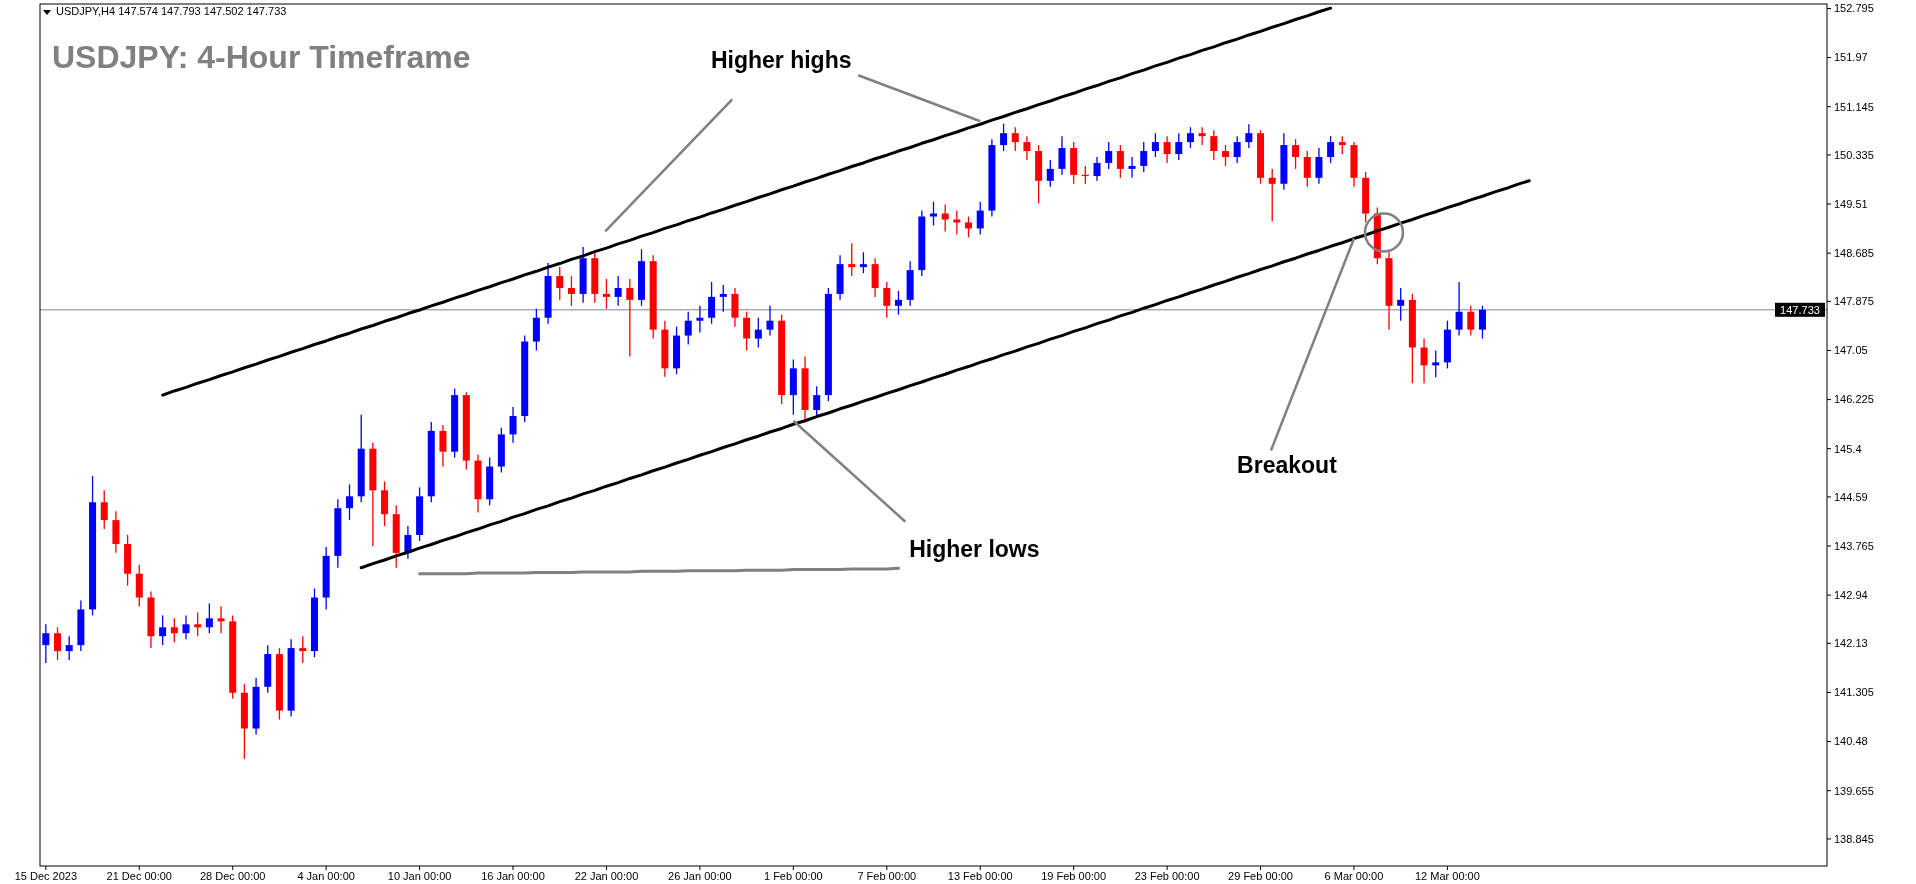 The height and width of the screenshot is (884, 1916). What do you see at coordinates (1851, 643) in the screenshot?
I see `y-tick-label: 142.13` at bounding box center [1851, 643].